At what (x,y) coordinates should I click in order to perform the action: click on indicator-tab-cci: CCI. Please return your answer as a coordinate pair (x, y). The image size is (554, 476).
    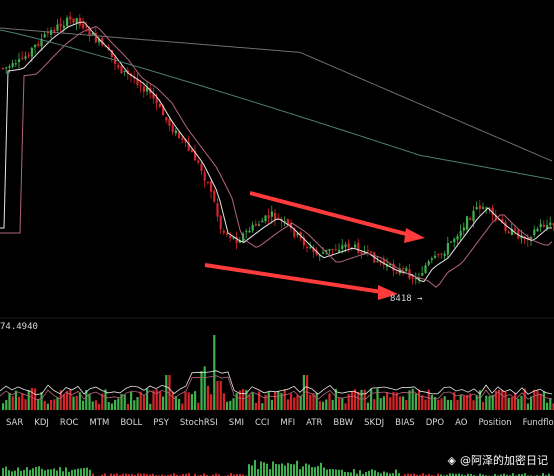
    Looking at the image, I should click on (262, 423).